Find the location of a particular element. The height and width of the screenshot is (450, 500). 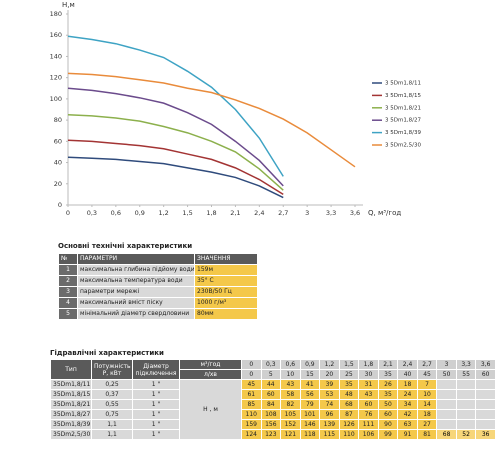

spec-cell: максимальний вміст піску is located at coordinates (136, 303).